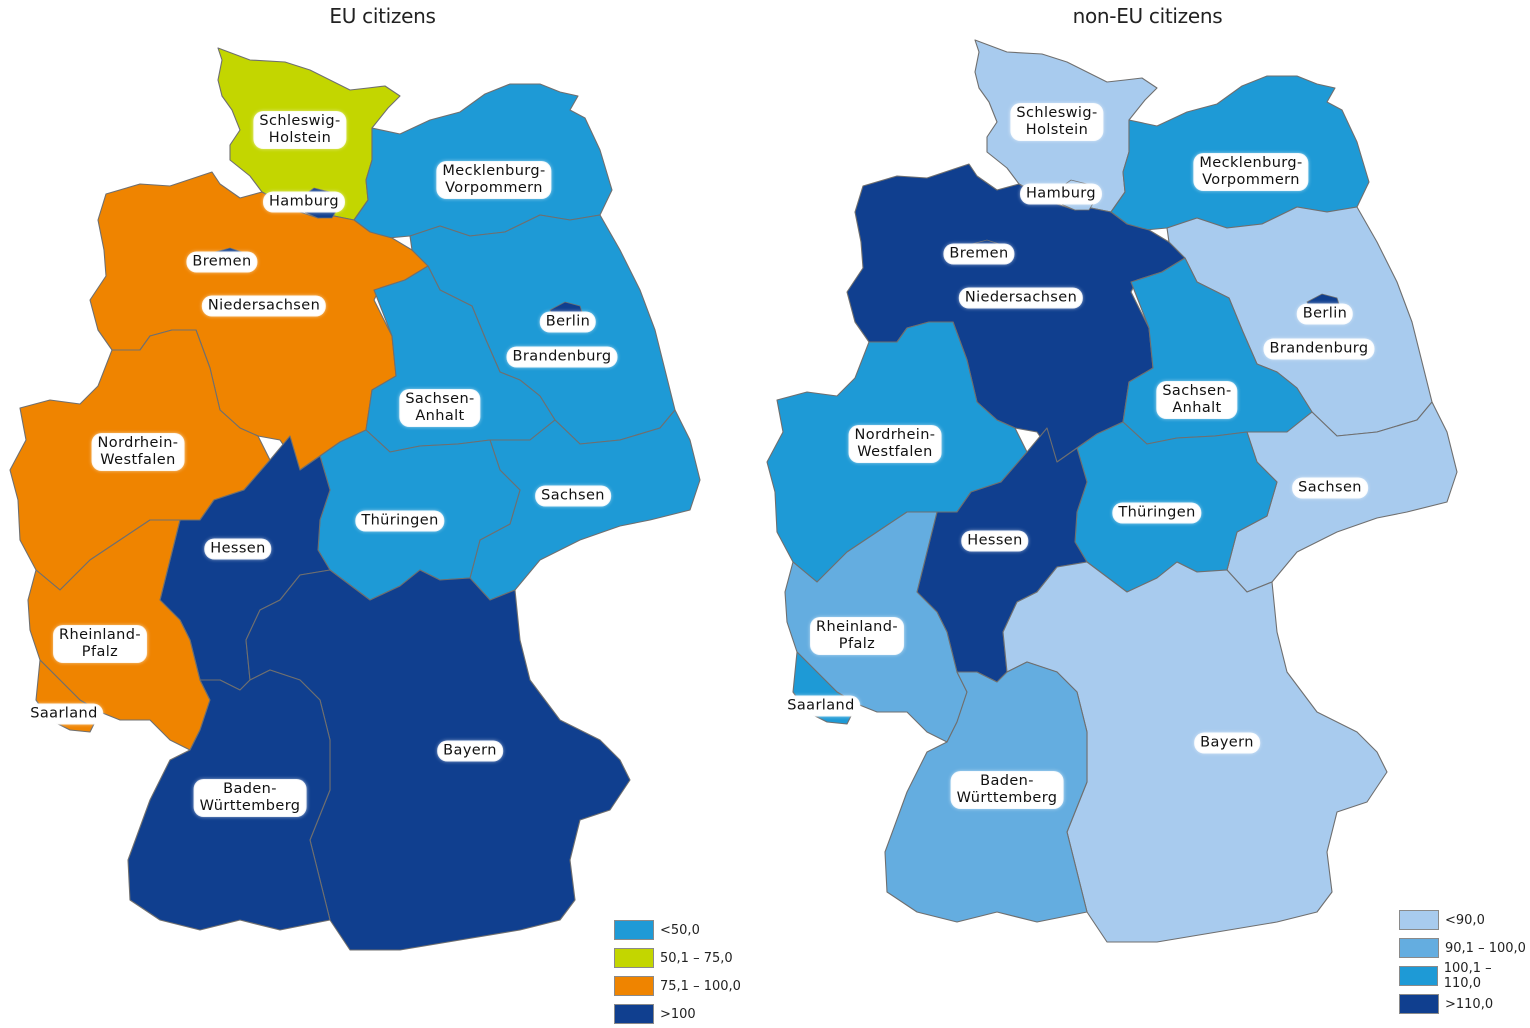 The image size is (1530, 1028). I want to click on legend-label: <90,0, so click(1465, 920).